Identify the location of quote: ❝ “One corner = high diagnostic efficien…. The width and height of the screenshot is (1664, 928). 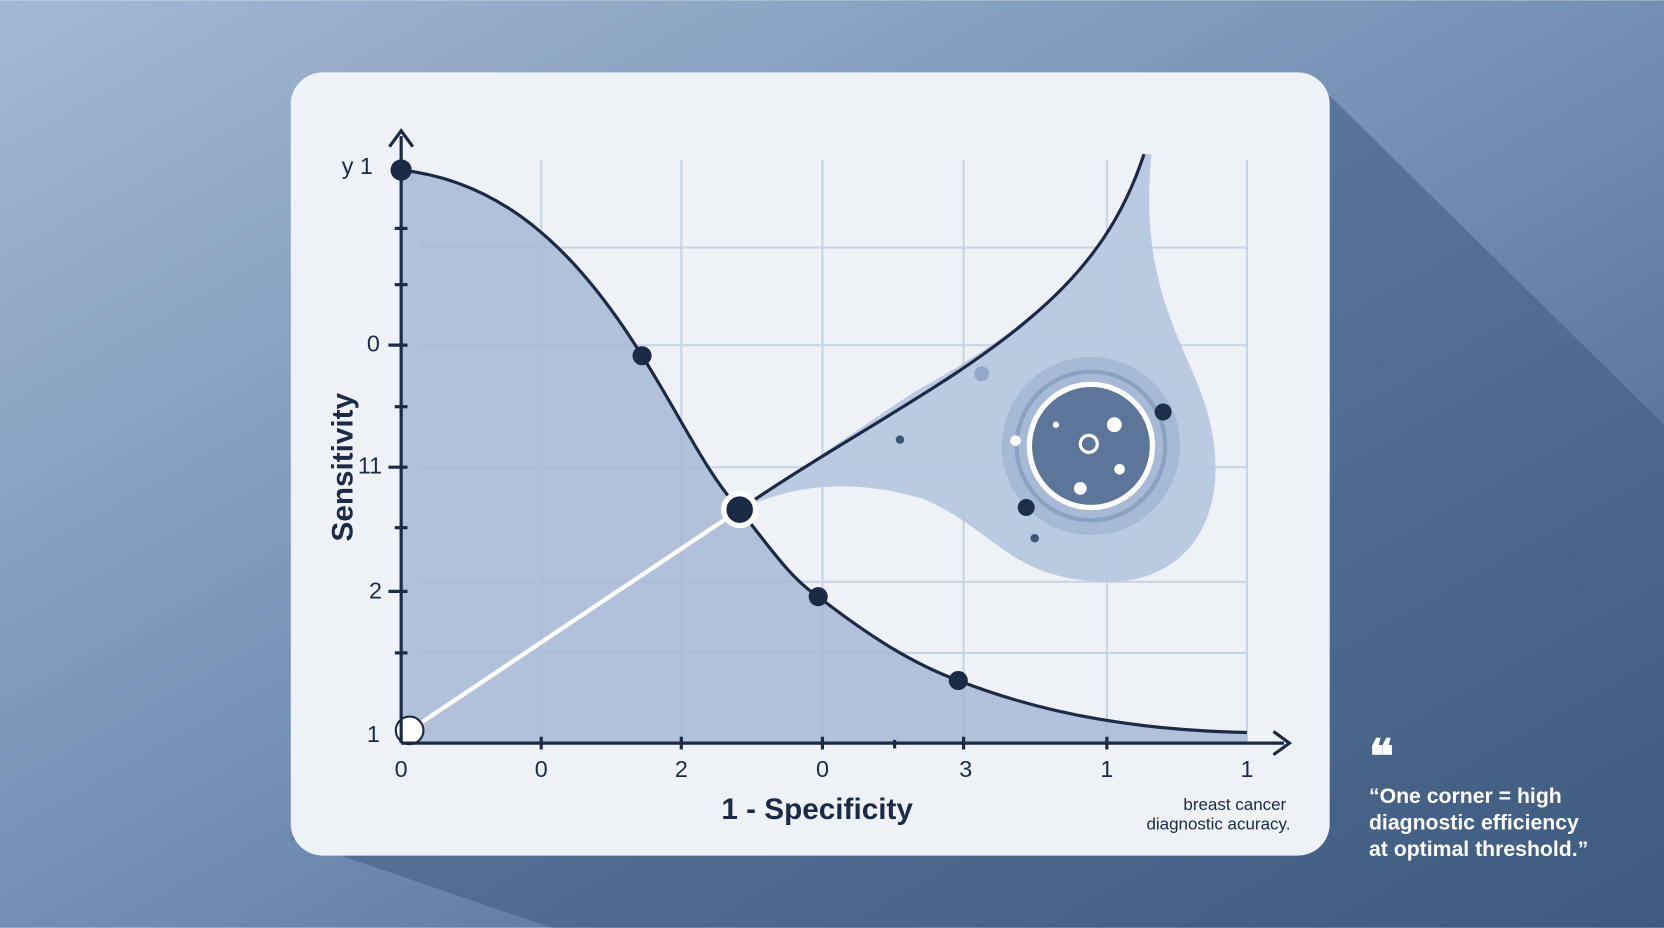
(1478, 795).